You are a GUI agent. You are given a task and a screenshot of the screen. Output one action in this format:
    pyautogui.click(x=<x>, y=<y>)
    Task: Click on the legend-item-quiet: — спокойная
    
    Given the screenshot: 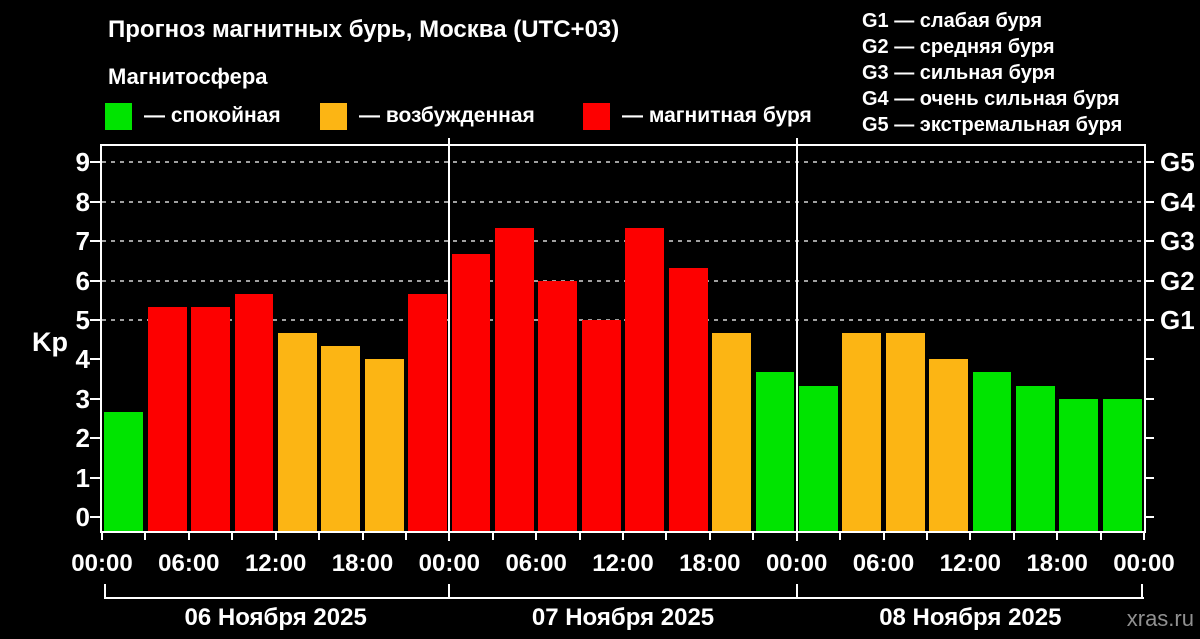 What is the action you would take?
    pyautogui.click(x=193, y=116)
    